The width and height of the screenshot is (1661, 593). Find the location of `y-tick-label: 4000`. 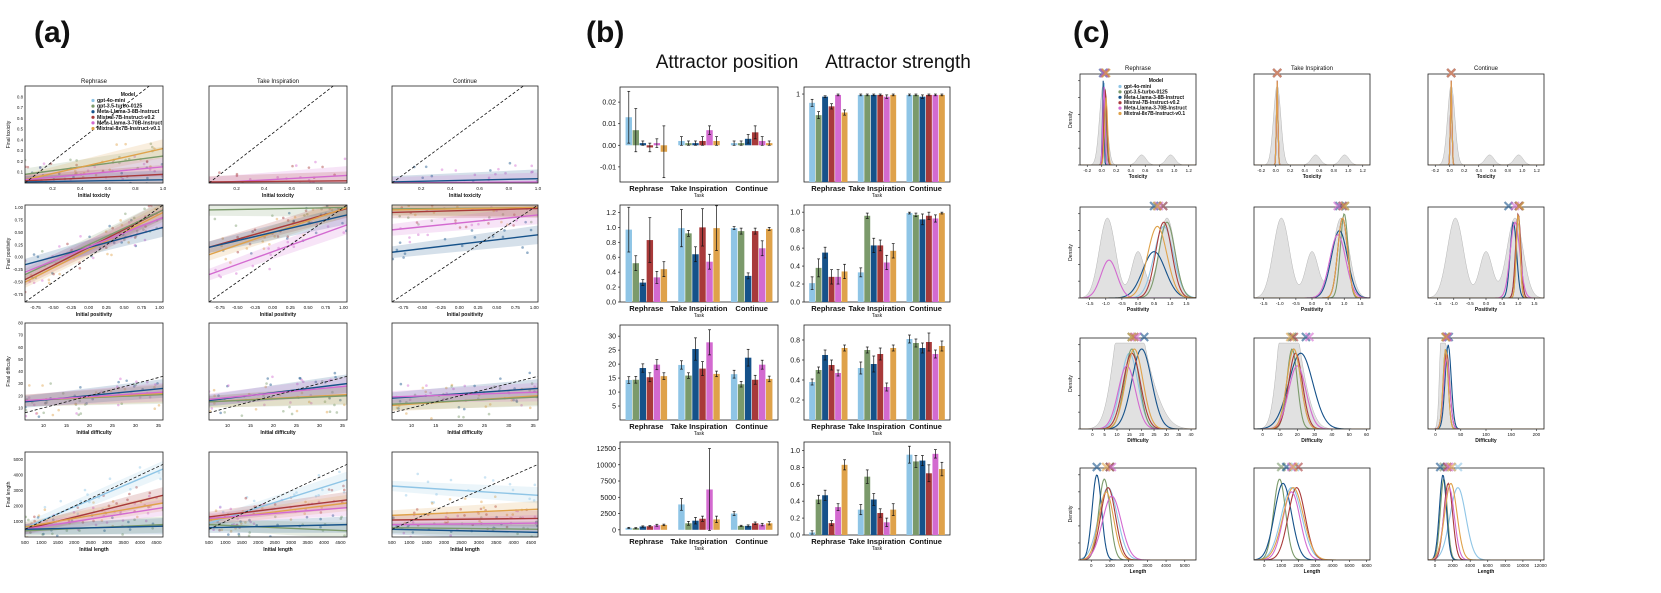

y-tick-label: 4000 is located at coordinates (18, 475).